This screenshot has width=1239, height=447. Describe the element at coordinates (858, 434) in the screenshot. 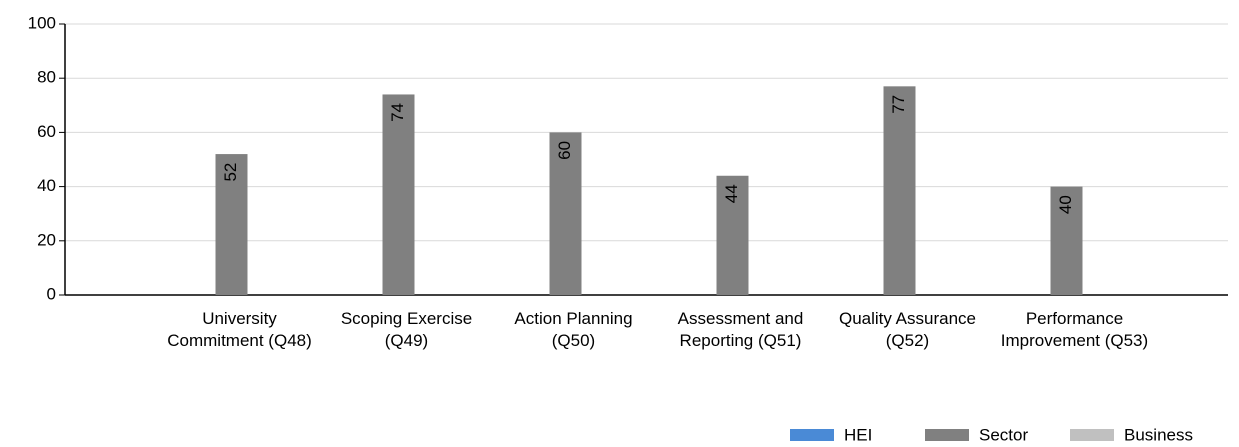

I see `legend-label: HEI` at that location.